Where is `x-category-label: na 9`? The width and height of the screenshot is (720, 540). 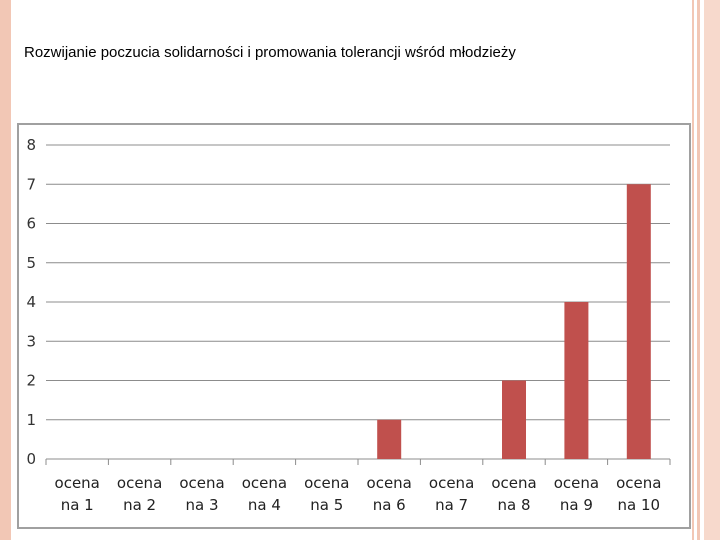 x-category-label: na 9 is located at coordinates (576, 505).